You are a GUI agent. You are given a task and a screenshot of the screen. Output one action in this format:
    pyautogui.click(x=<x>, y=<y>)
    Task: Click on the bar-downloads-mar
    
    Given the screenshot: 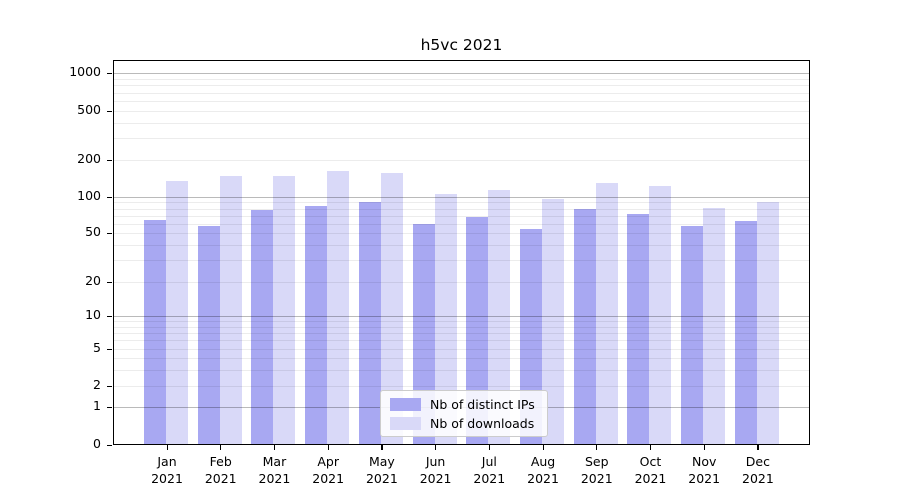 What is the action you would take?
    pyautogui.click(x=284, y=310)
    